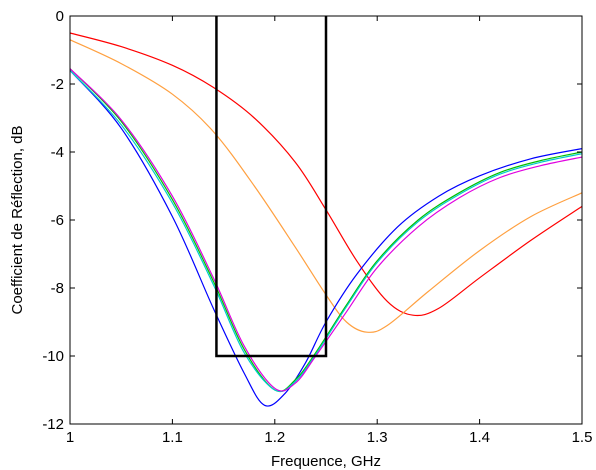 This screenshot has width=596, height=470. I want to click on y-tick-label-2: -4, so click(57, 152).